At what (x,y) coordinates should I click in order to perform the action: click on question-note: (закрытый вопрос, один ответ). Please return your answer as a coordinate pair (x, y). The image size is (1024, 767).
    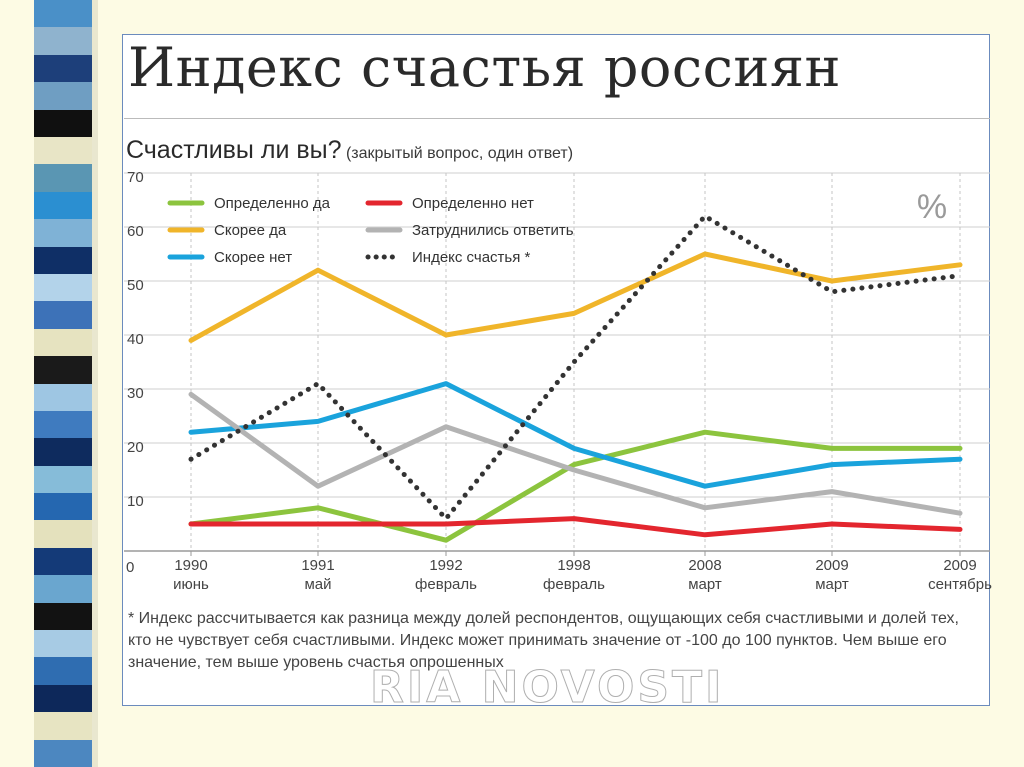
    Looking at the image, I should click on (459, 153).